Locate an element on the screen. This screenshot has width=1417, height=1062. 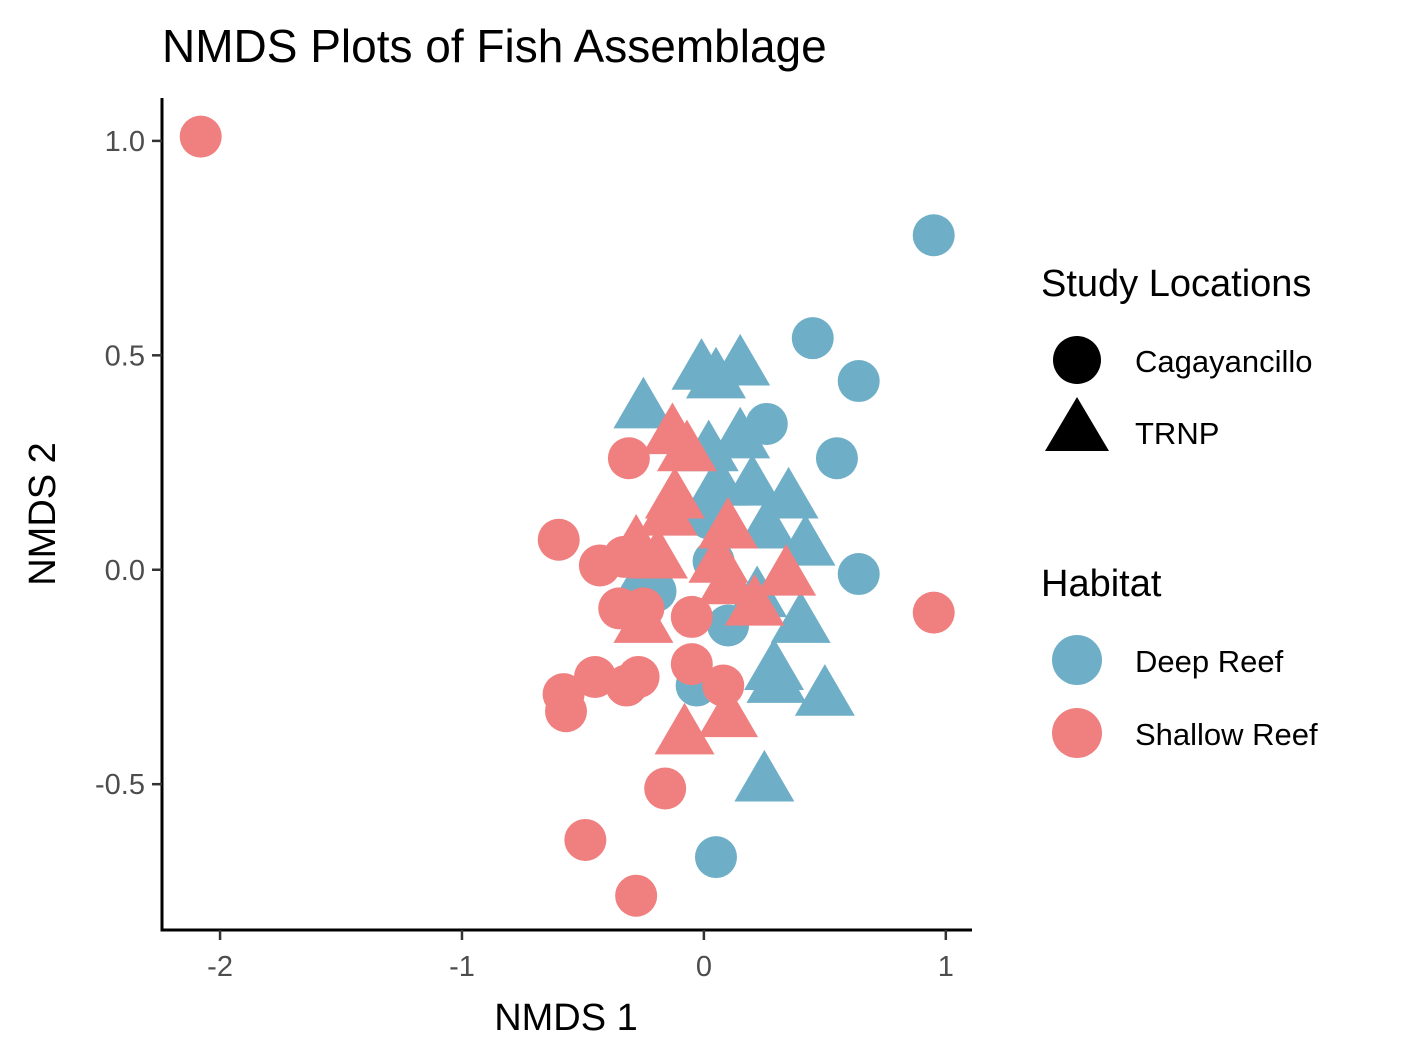
legend-key-deep-reef is located at coordinates (1077, 660).